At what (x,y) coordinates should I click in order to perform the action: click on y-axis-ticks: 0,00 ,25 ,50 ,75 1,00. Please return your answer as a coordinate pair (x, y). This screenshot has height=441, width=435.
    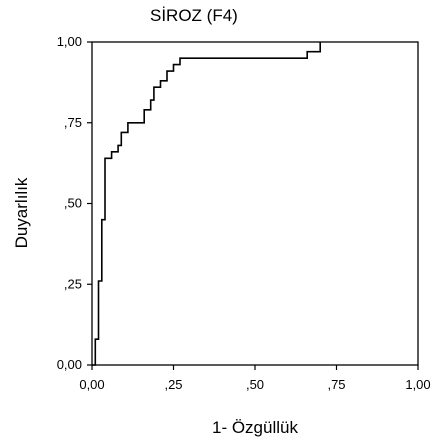
    Looking at the image, I should click on (74, 203).